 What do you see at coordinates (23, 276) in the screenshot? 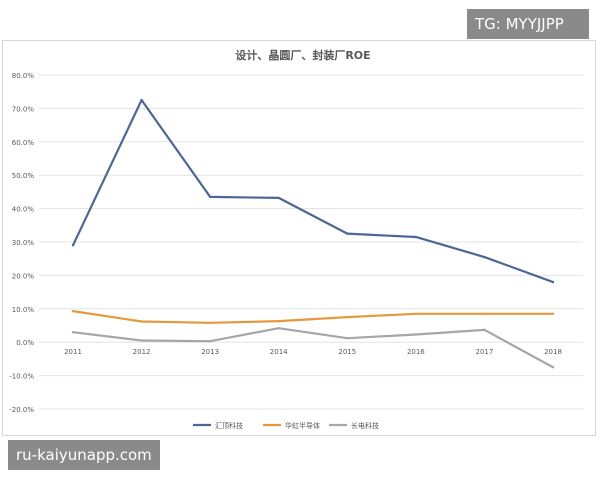
I see `y-tick-label: 20.0%` at bounding box center [23, 276].